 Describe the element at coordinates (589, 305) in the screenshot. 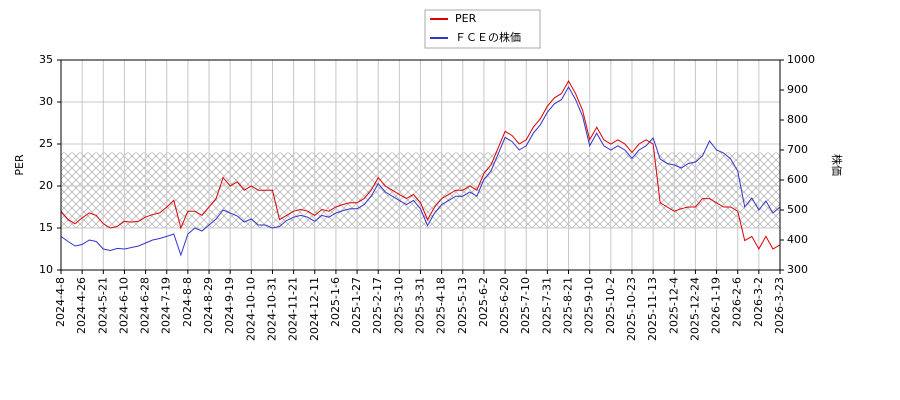

I see `x-tick-label: 2025-9-10` at that location.